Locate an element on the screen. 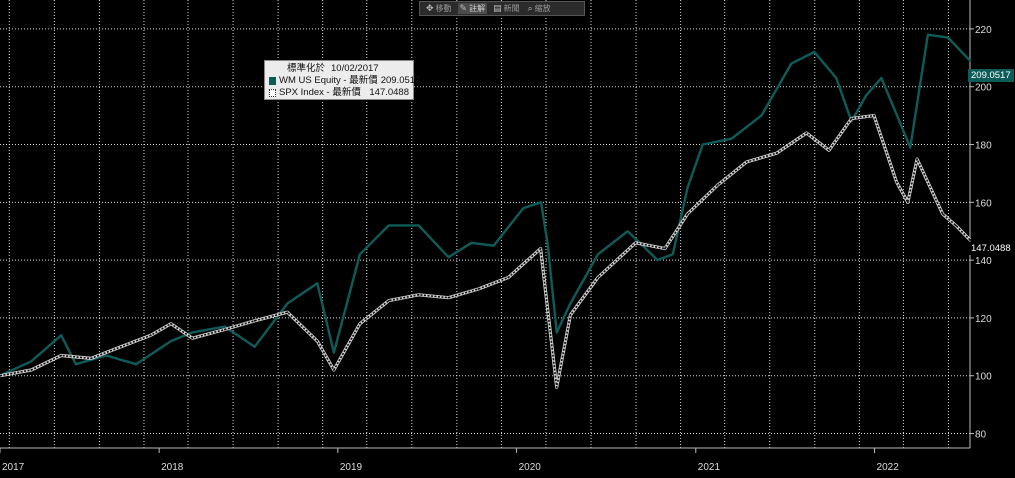 The width and height of the screenshot is (1015, 478). y-tick-label: 80 is located at coordinates (981, 435).